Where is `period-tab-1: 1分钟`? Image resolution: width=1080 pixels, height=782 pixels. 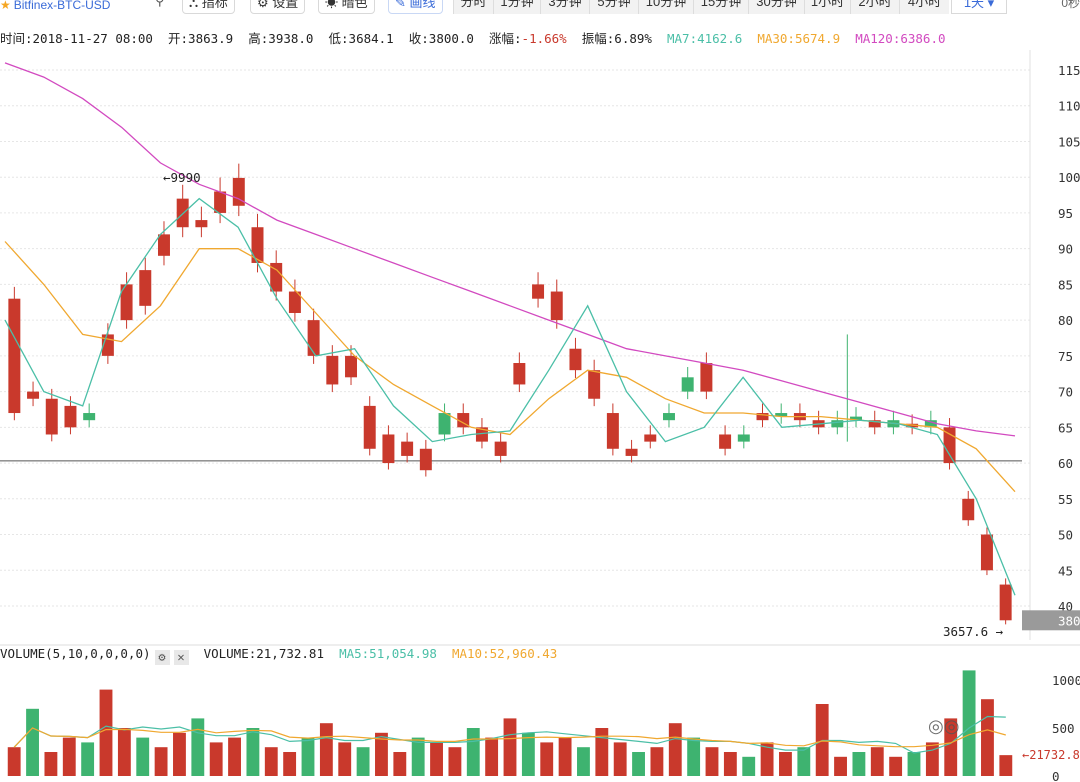 period-tab-1: 1分钟 is located at coordinates (516, 7).